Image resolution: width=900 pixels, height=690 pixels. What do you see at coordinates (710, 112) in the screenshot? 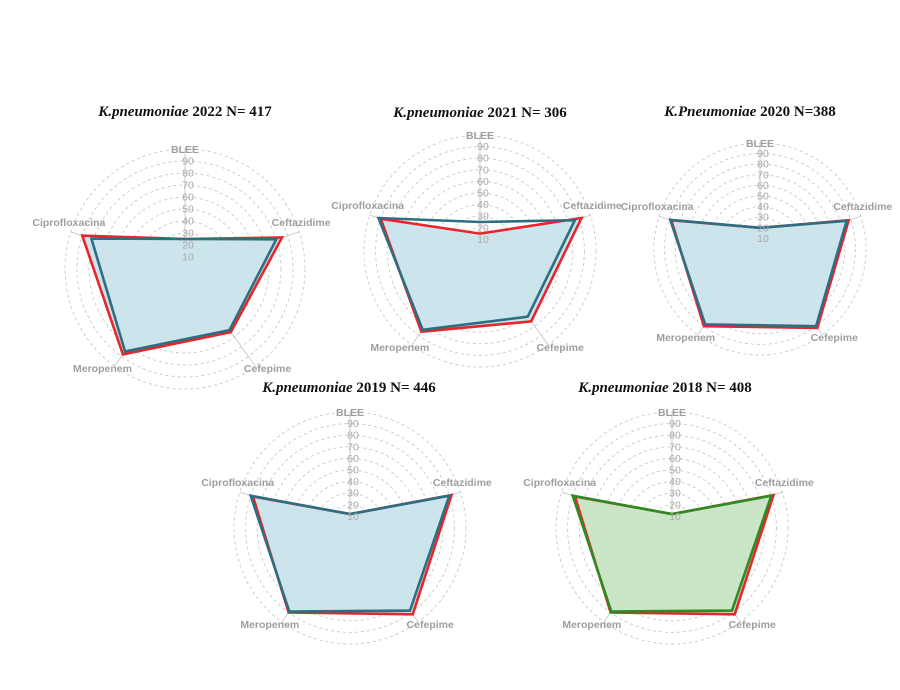
I see `chart-title-organism: K.Pneumoniae` at bounding box center [710, 112].